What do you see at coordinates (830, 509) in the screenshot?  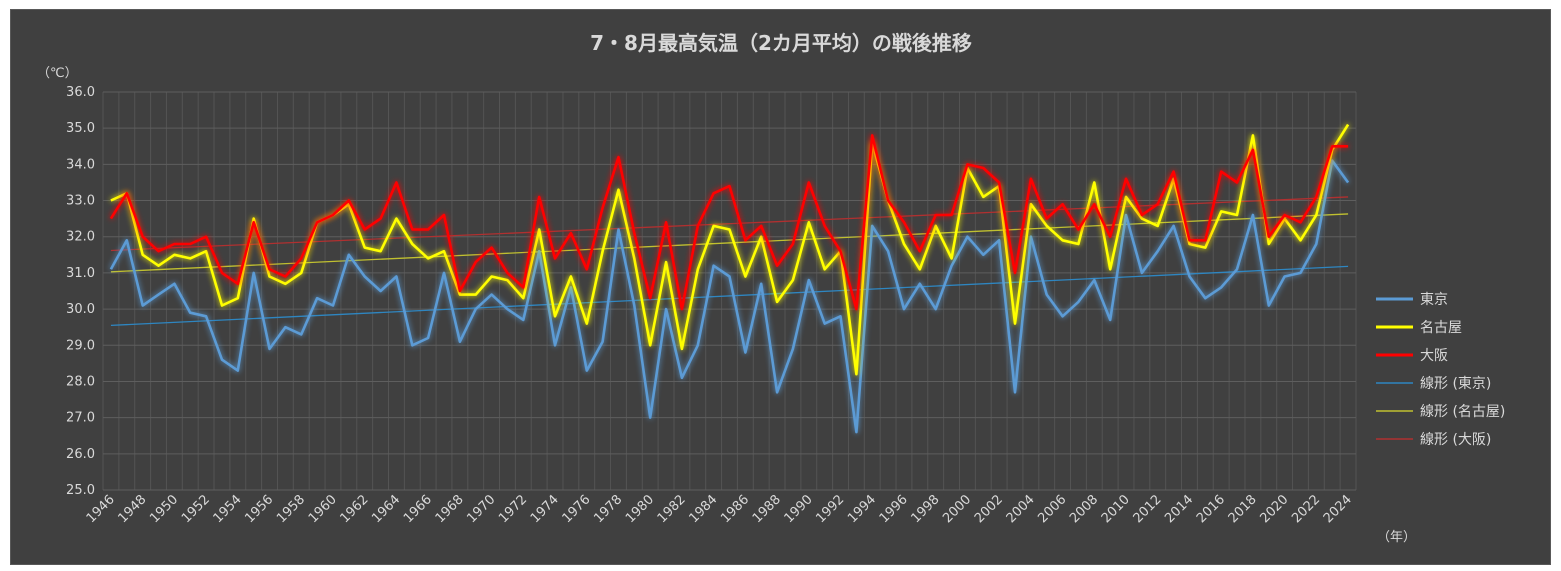 I see `x-tick-label: 1992` at bounding box center [830, 509].